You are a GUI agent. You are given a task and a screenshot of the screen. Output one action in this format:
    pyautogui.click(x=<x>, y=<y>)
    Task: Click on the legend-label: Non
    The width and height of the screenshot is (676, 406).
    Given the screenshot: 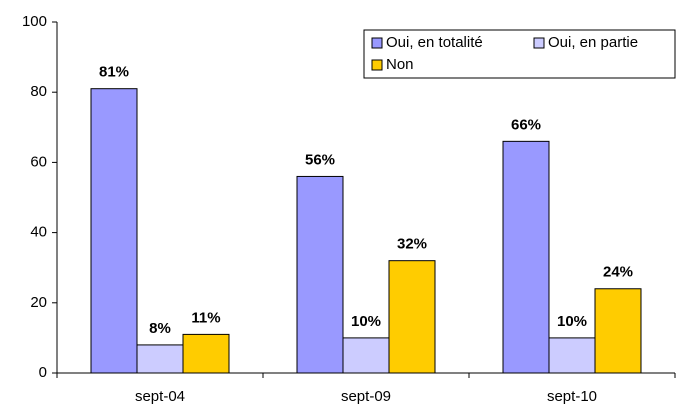 What is the action you would take?
    pyautogui.click(x=400, y=64)
    